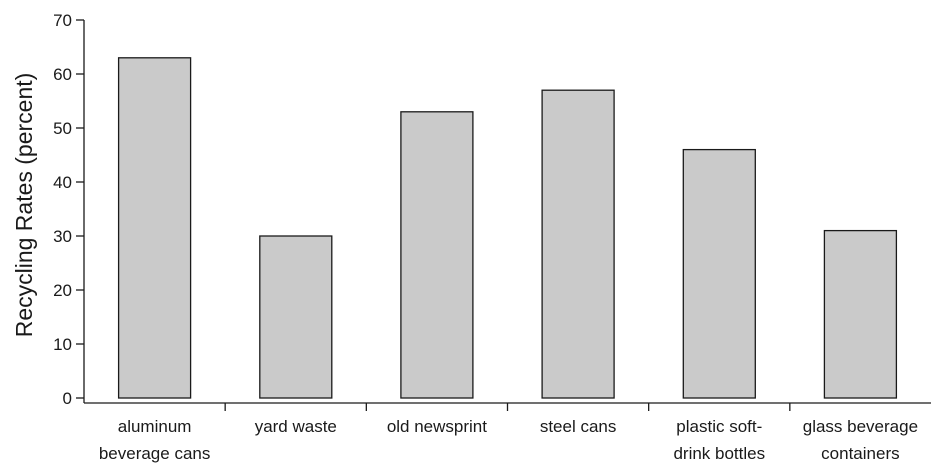 Image resolution: width=931 pixels, height=468 pixels. What do you see at coordinates (296, 426) in the screenshot?
I see `x-category-label: yard waste` at bounding box center [296, 426].